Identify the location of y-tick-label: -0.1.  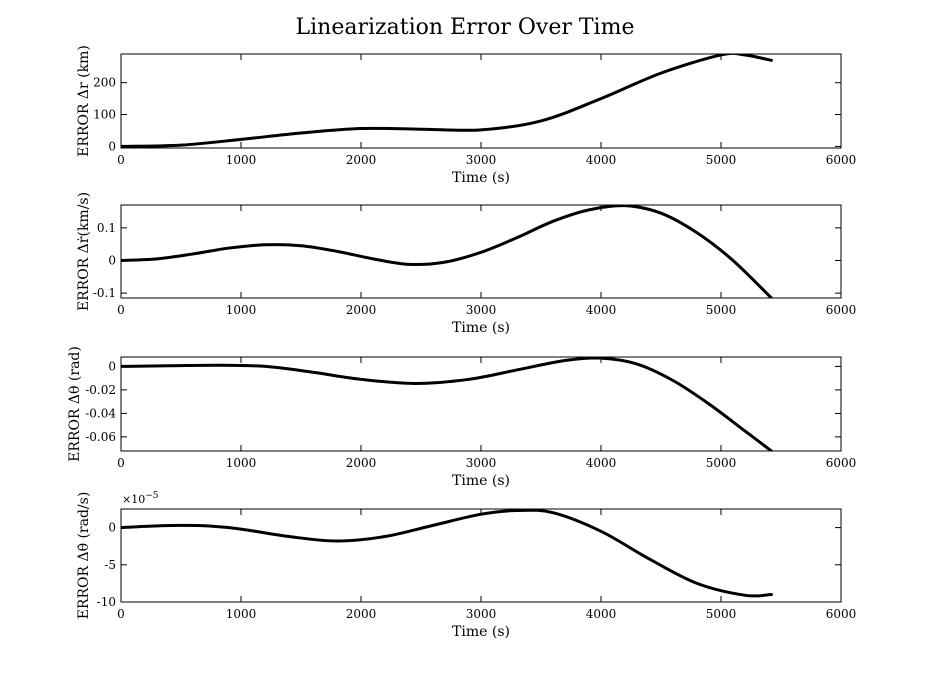
(104, 293).